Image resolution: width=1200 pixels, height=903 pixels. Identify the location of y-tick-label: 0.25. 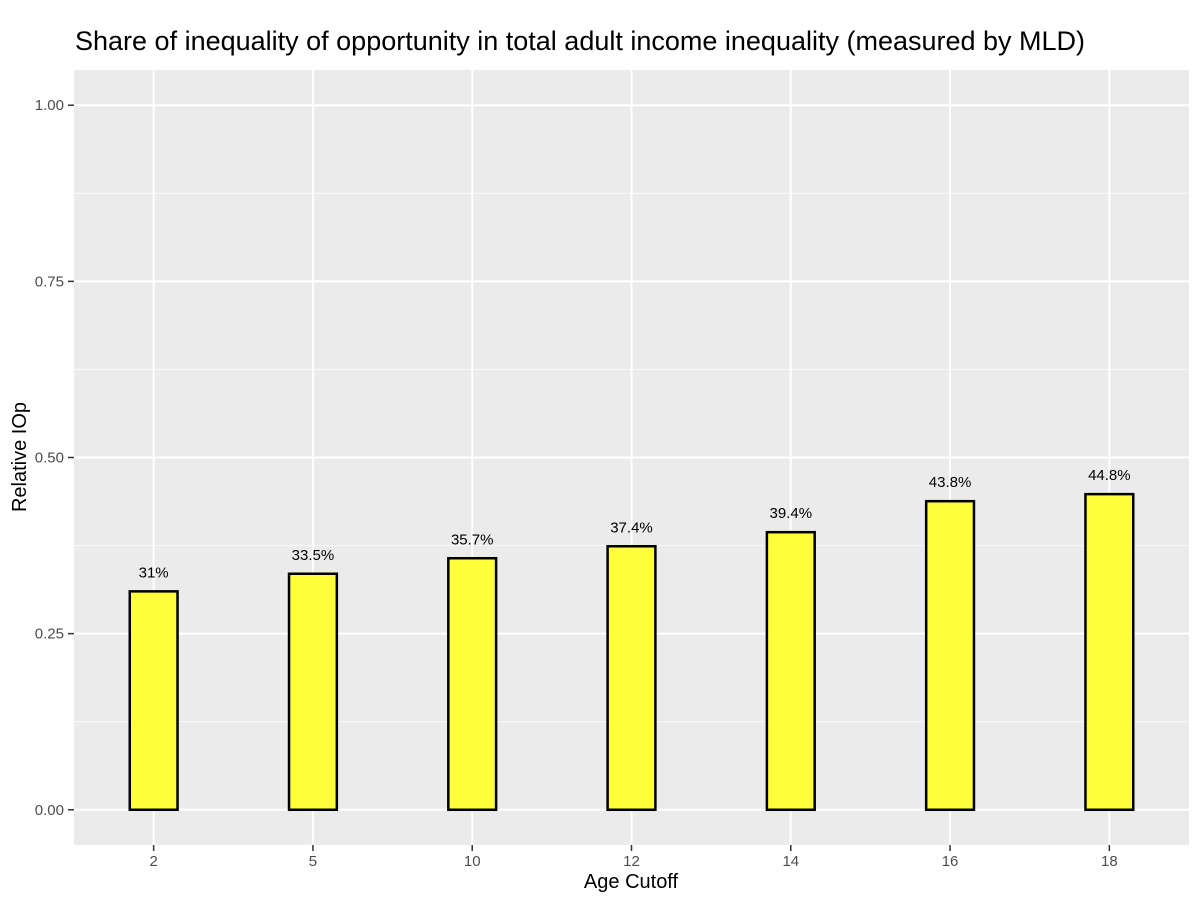
(49, 634).